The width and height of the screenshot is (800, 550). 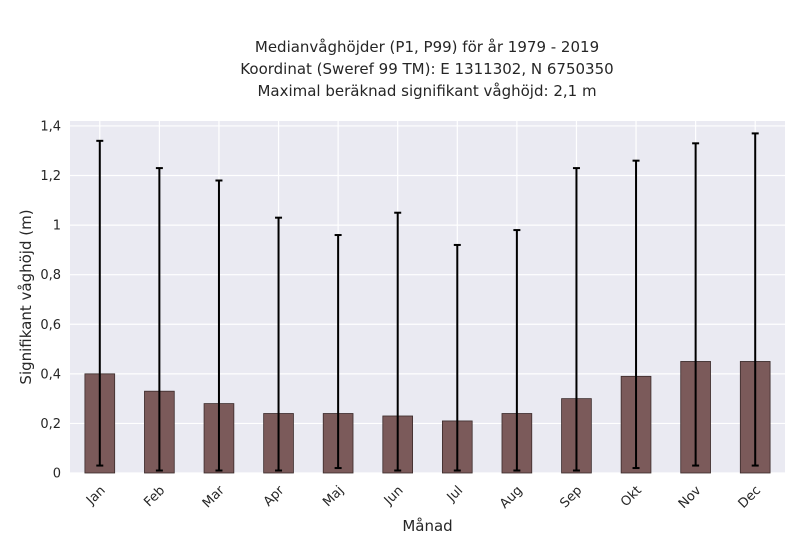 What do you see at coordinates (636, 314) in the screenshot?
I see `error-bar-okt` at bounding box center [636, 314].